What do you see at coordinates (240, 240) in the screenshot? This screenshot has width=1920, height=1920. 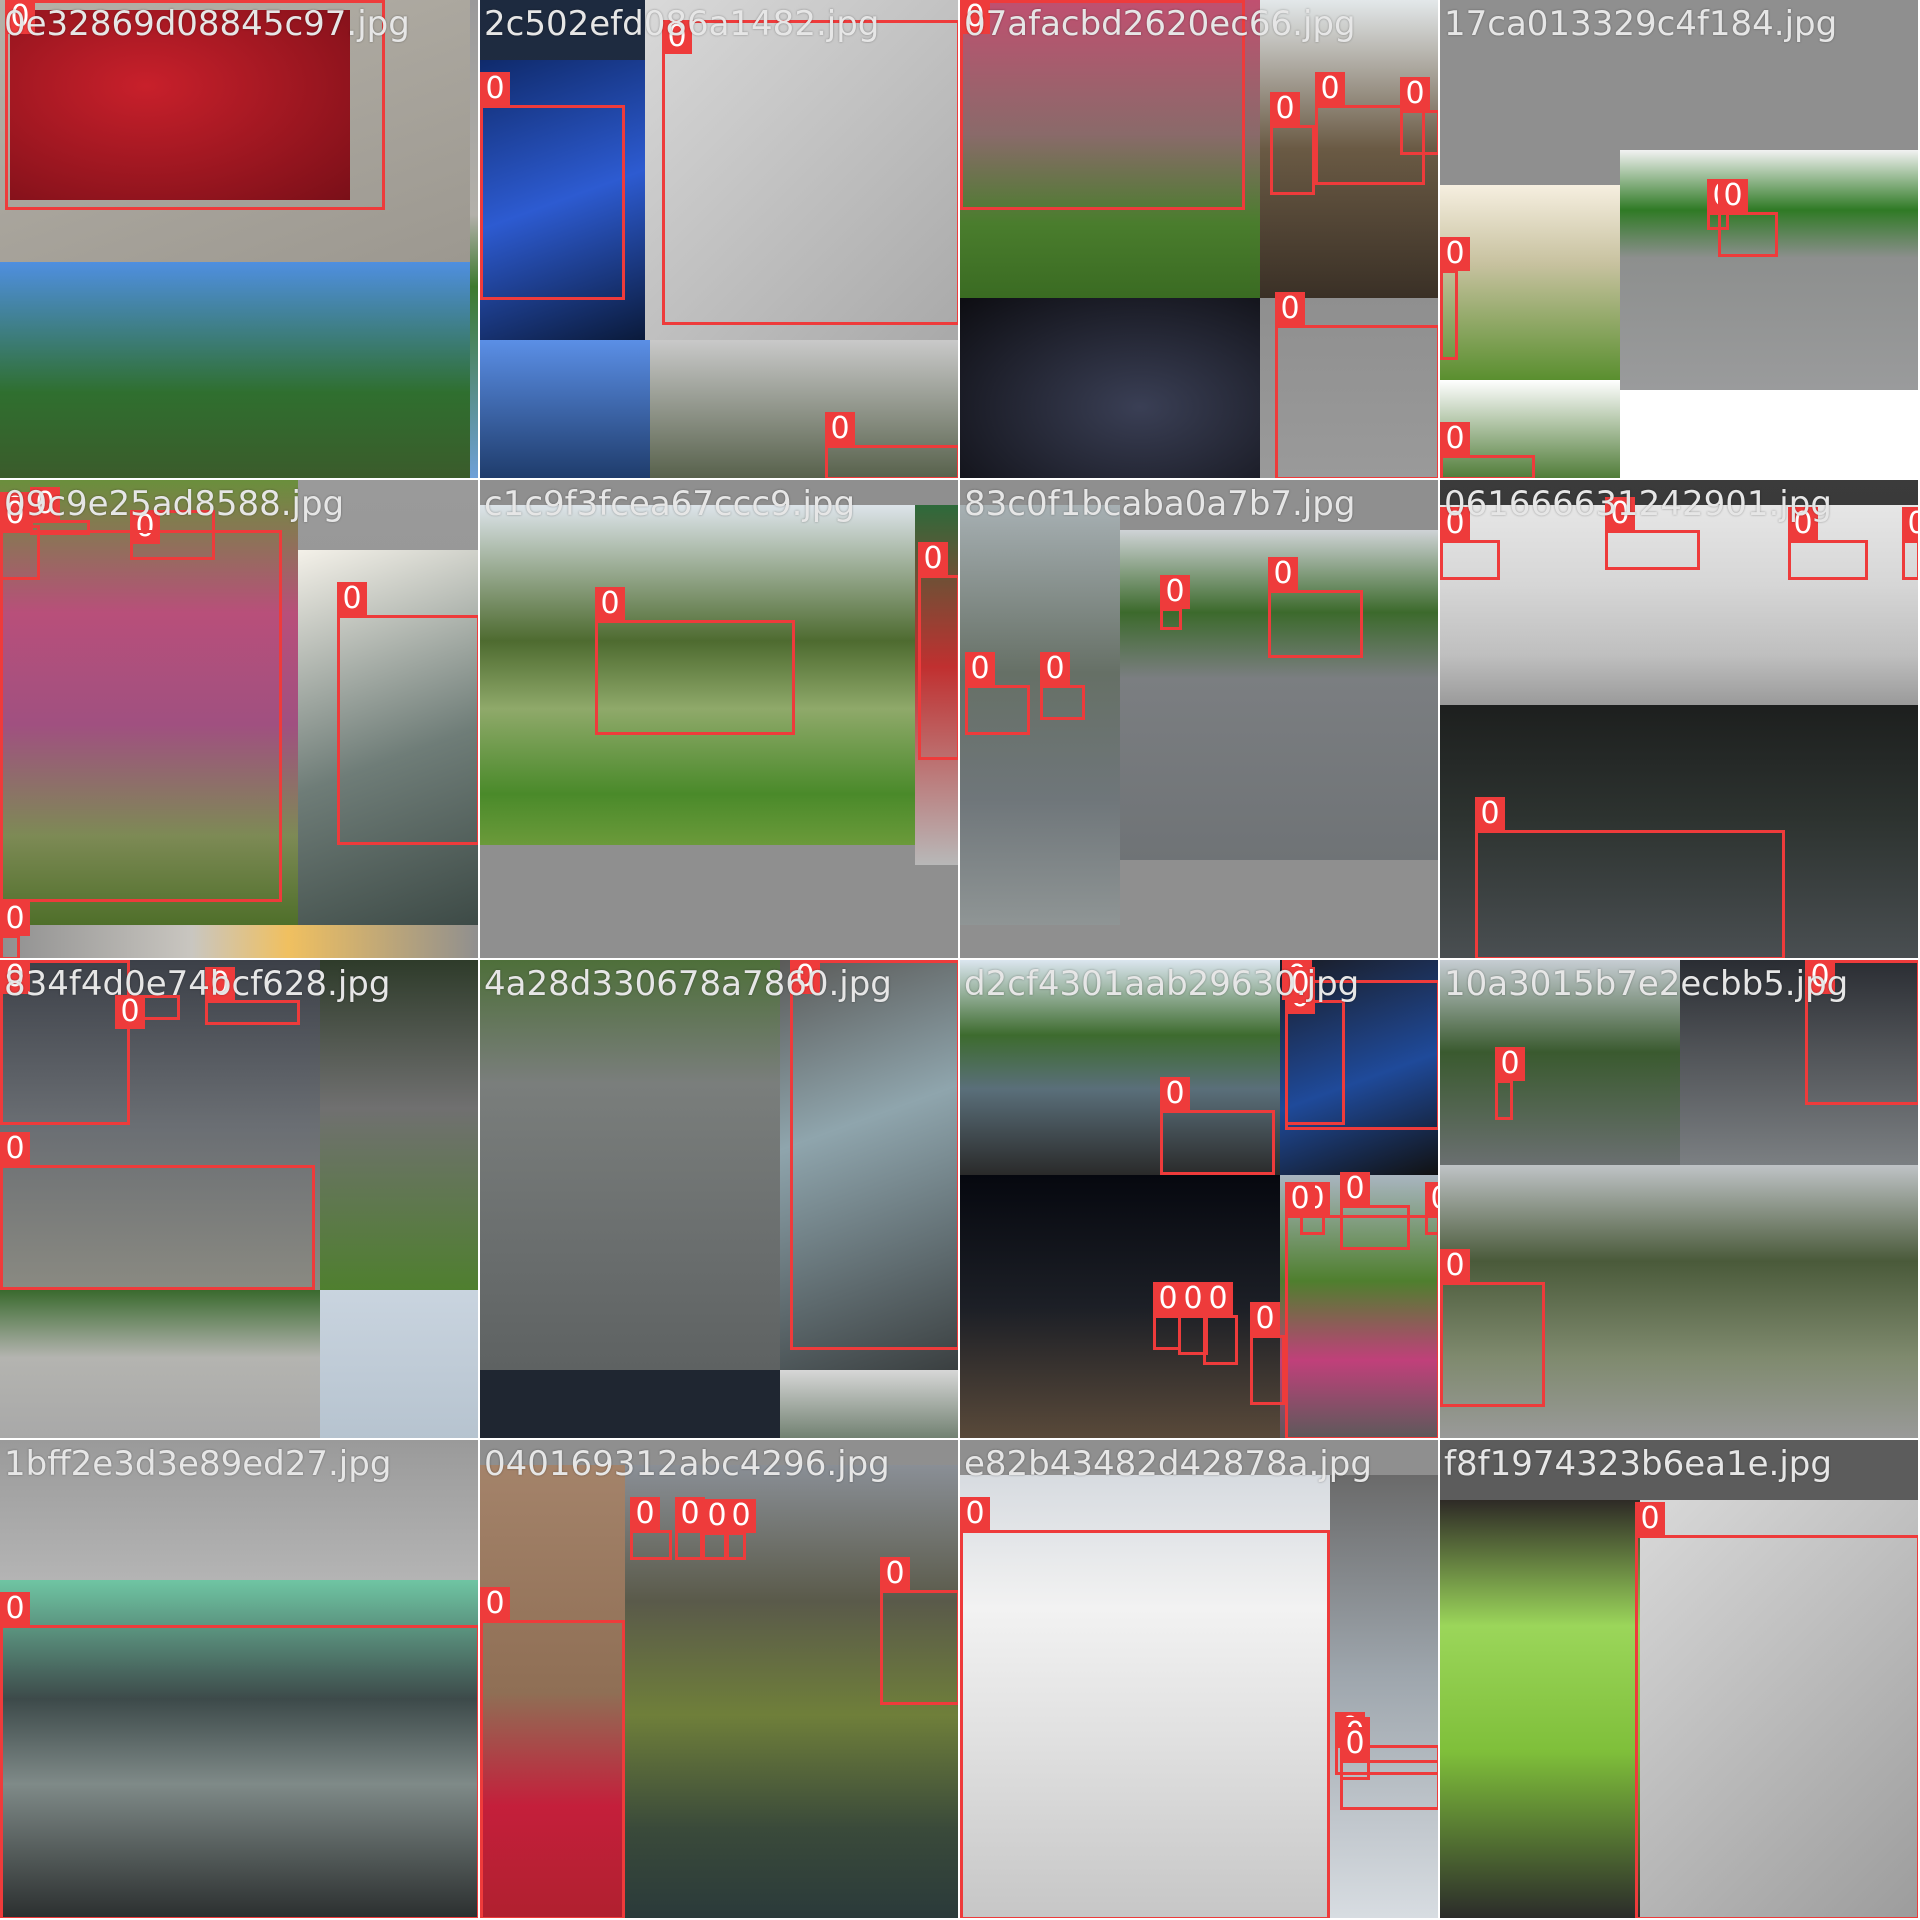 I see `mosaic-tile: 0 0e32869d08845c97.jpg` at bounding box center [240, 240].